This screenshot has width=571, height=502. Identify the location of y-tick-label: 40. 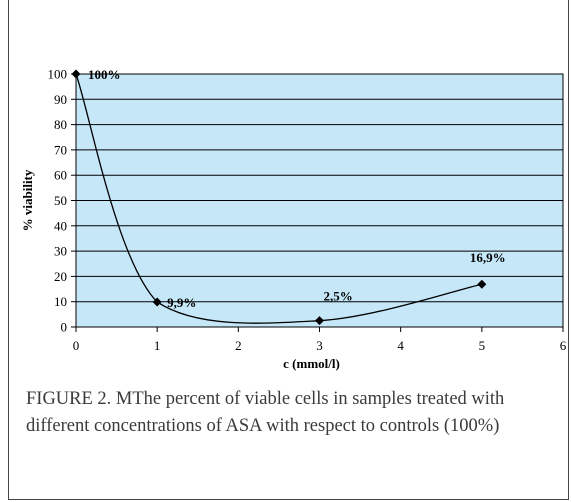
(60, 225).